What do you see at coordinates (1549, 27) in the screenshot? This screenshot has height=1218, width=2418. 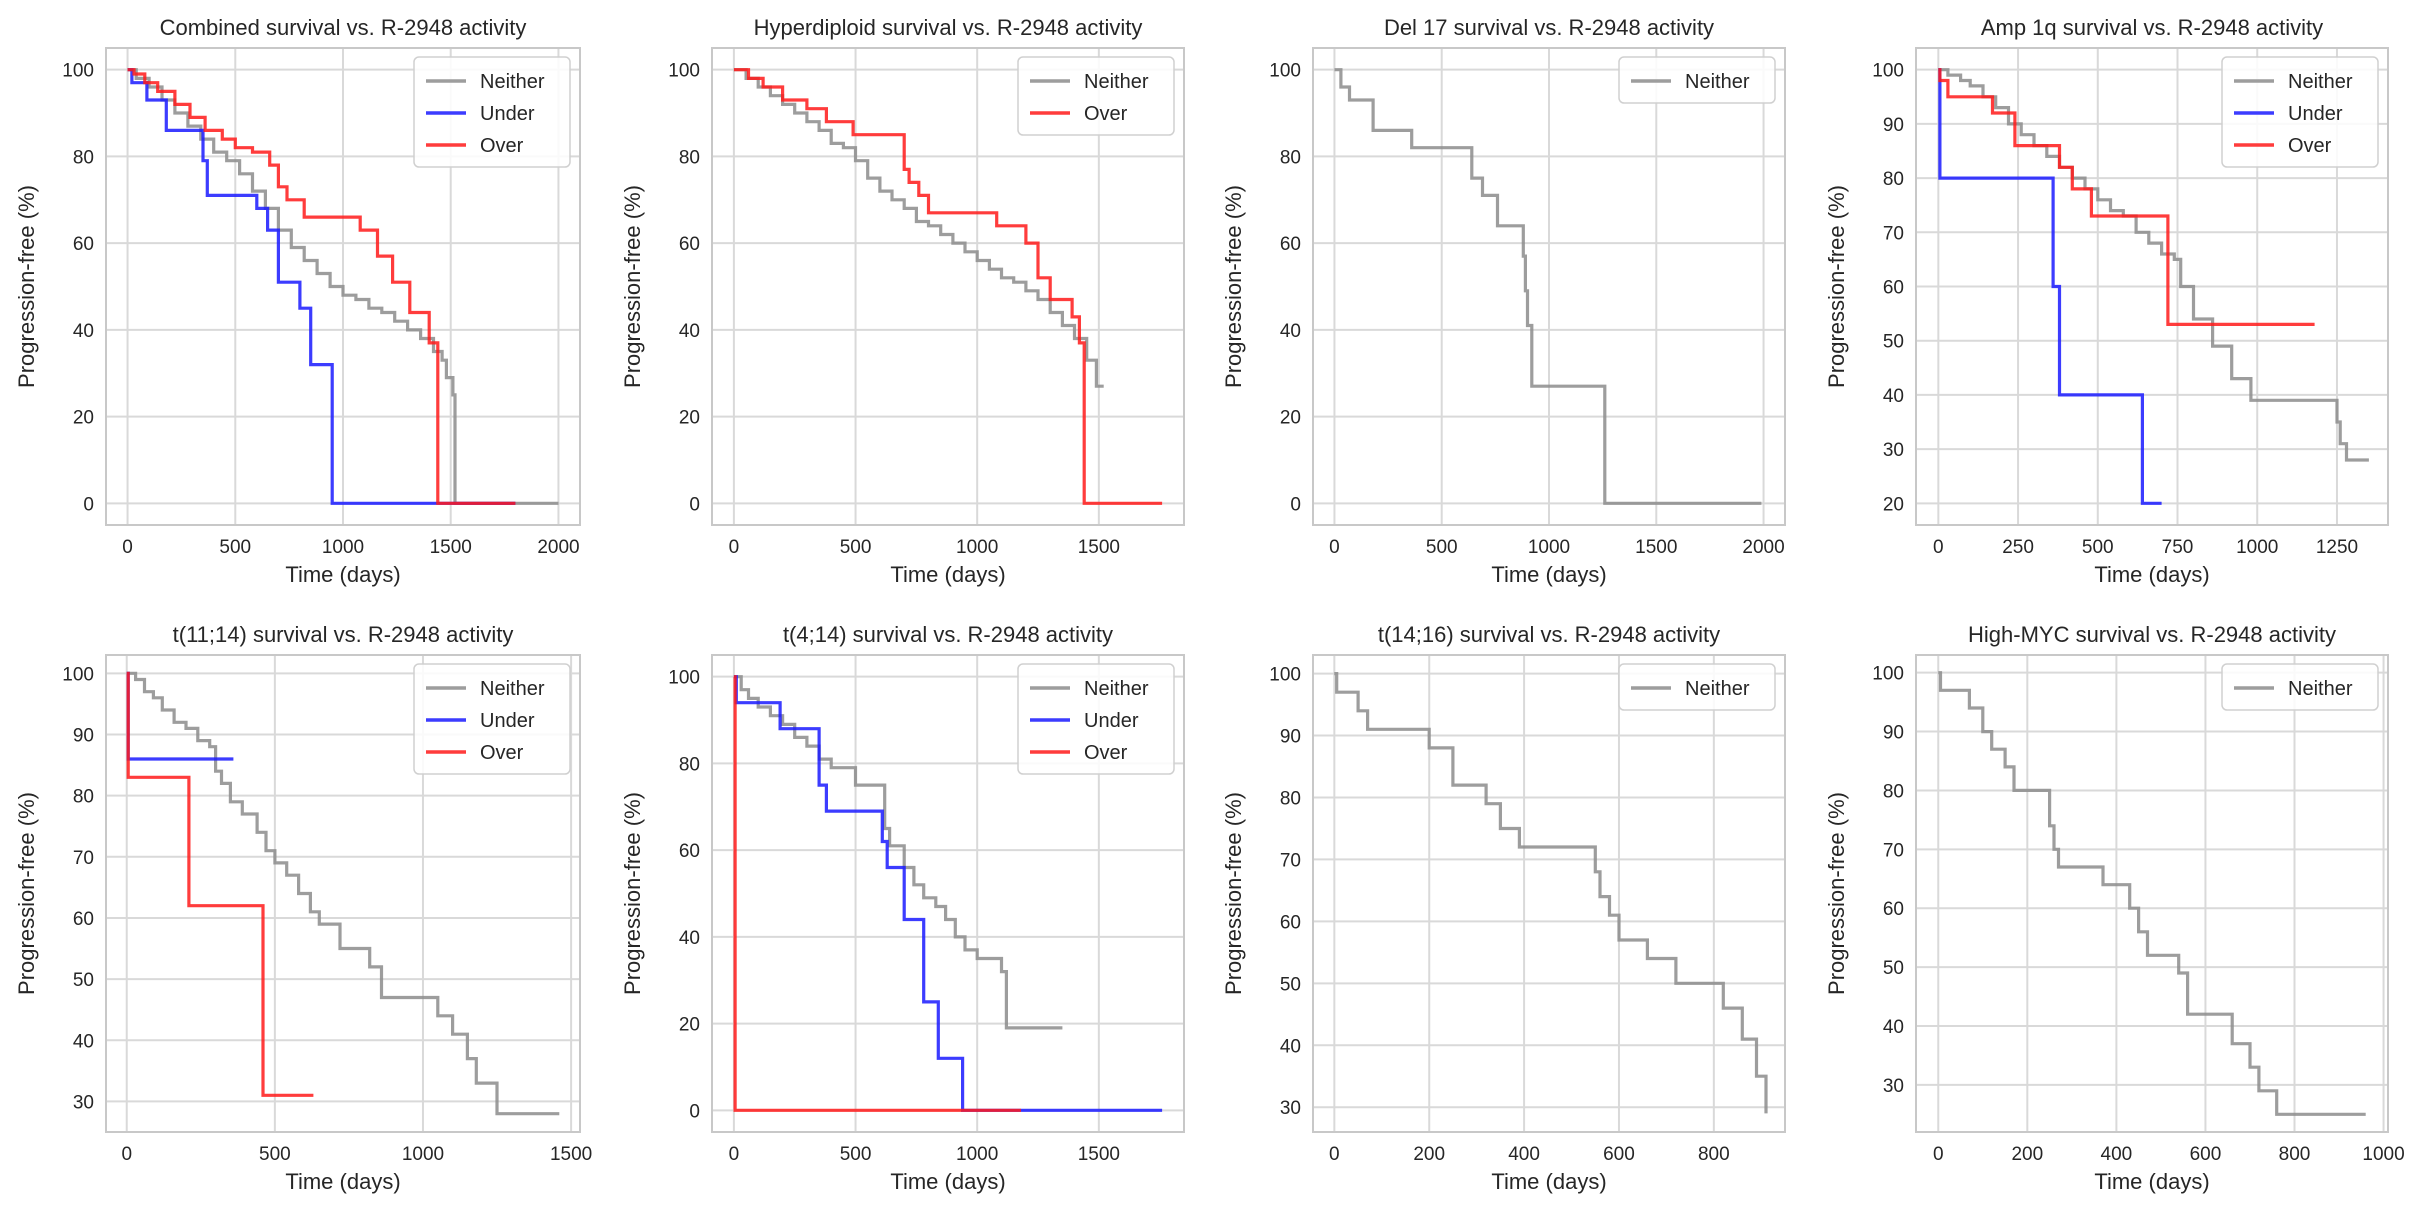 I see `chart-title: Del 17 survival vs. R-2948 activity` at bounding box center [1549, 27].